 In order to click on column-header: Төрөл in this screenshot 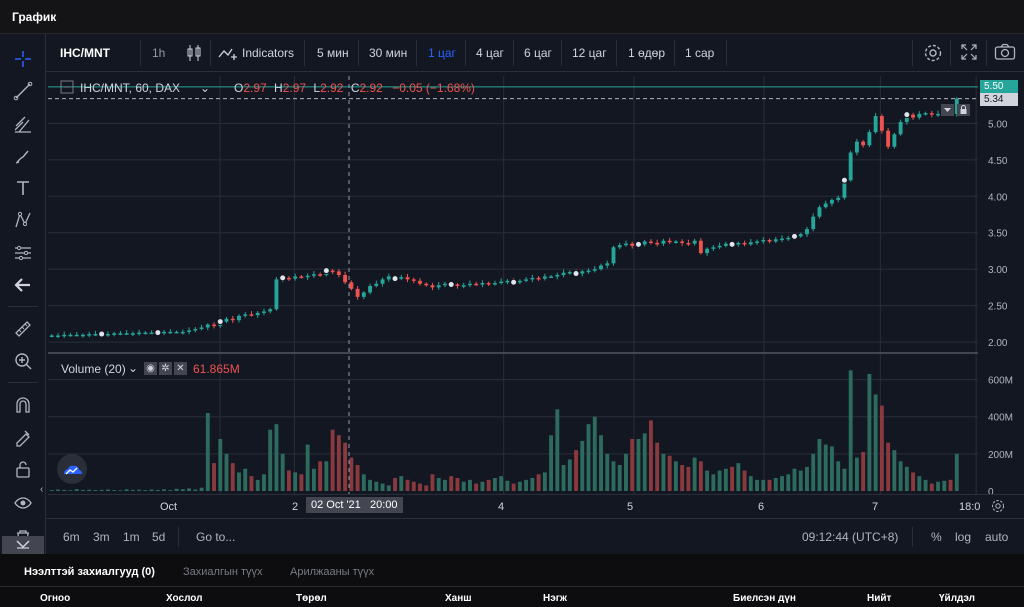, I will do `click(311, 598)`.